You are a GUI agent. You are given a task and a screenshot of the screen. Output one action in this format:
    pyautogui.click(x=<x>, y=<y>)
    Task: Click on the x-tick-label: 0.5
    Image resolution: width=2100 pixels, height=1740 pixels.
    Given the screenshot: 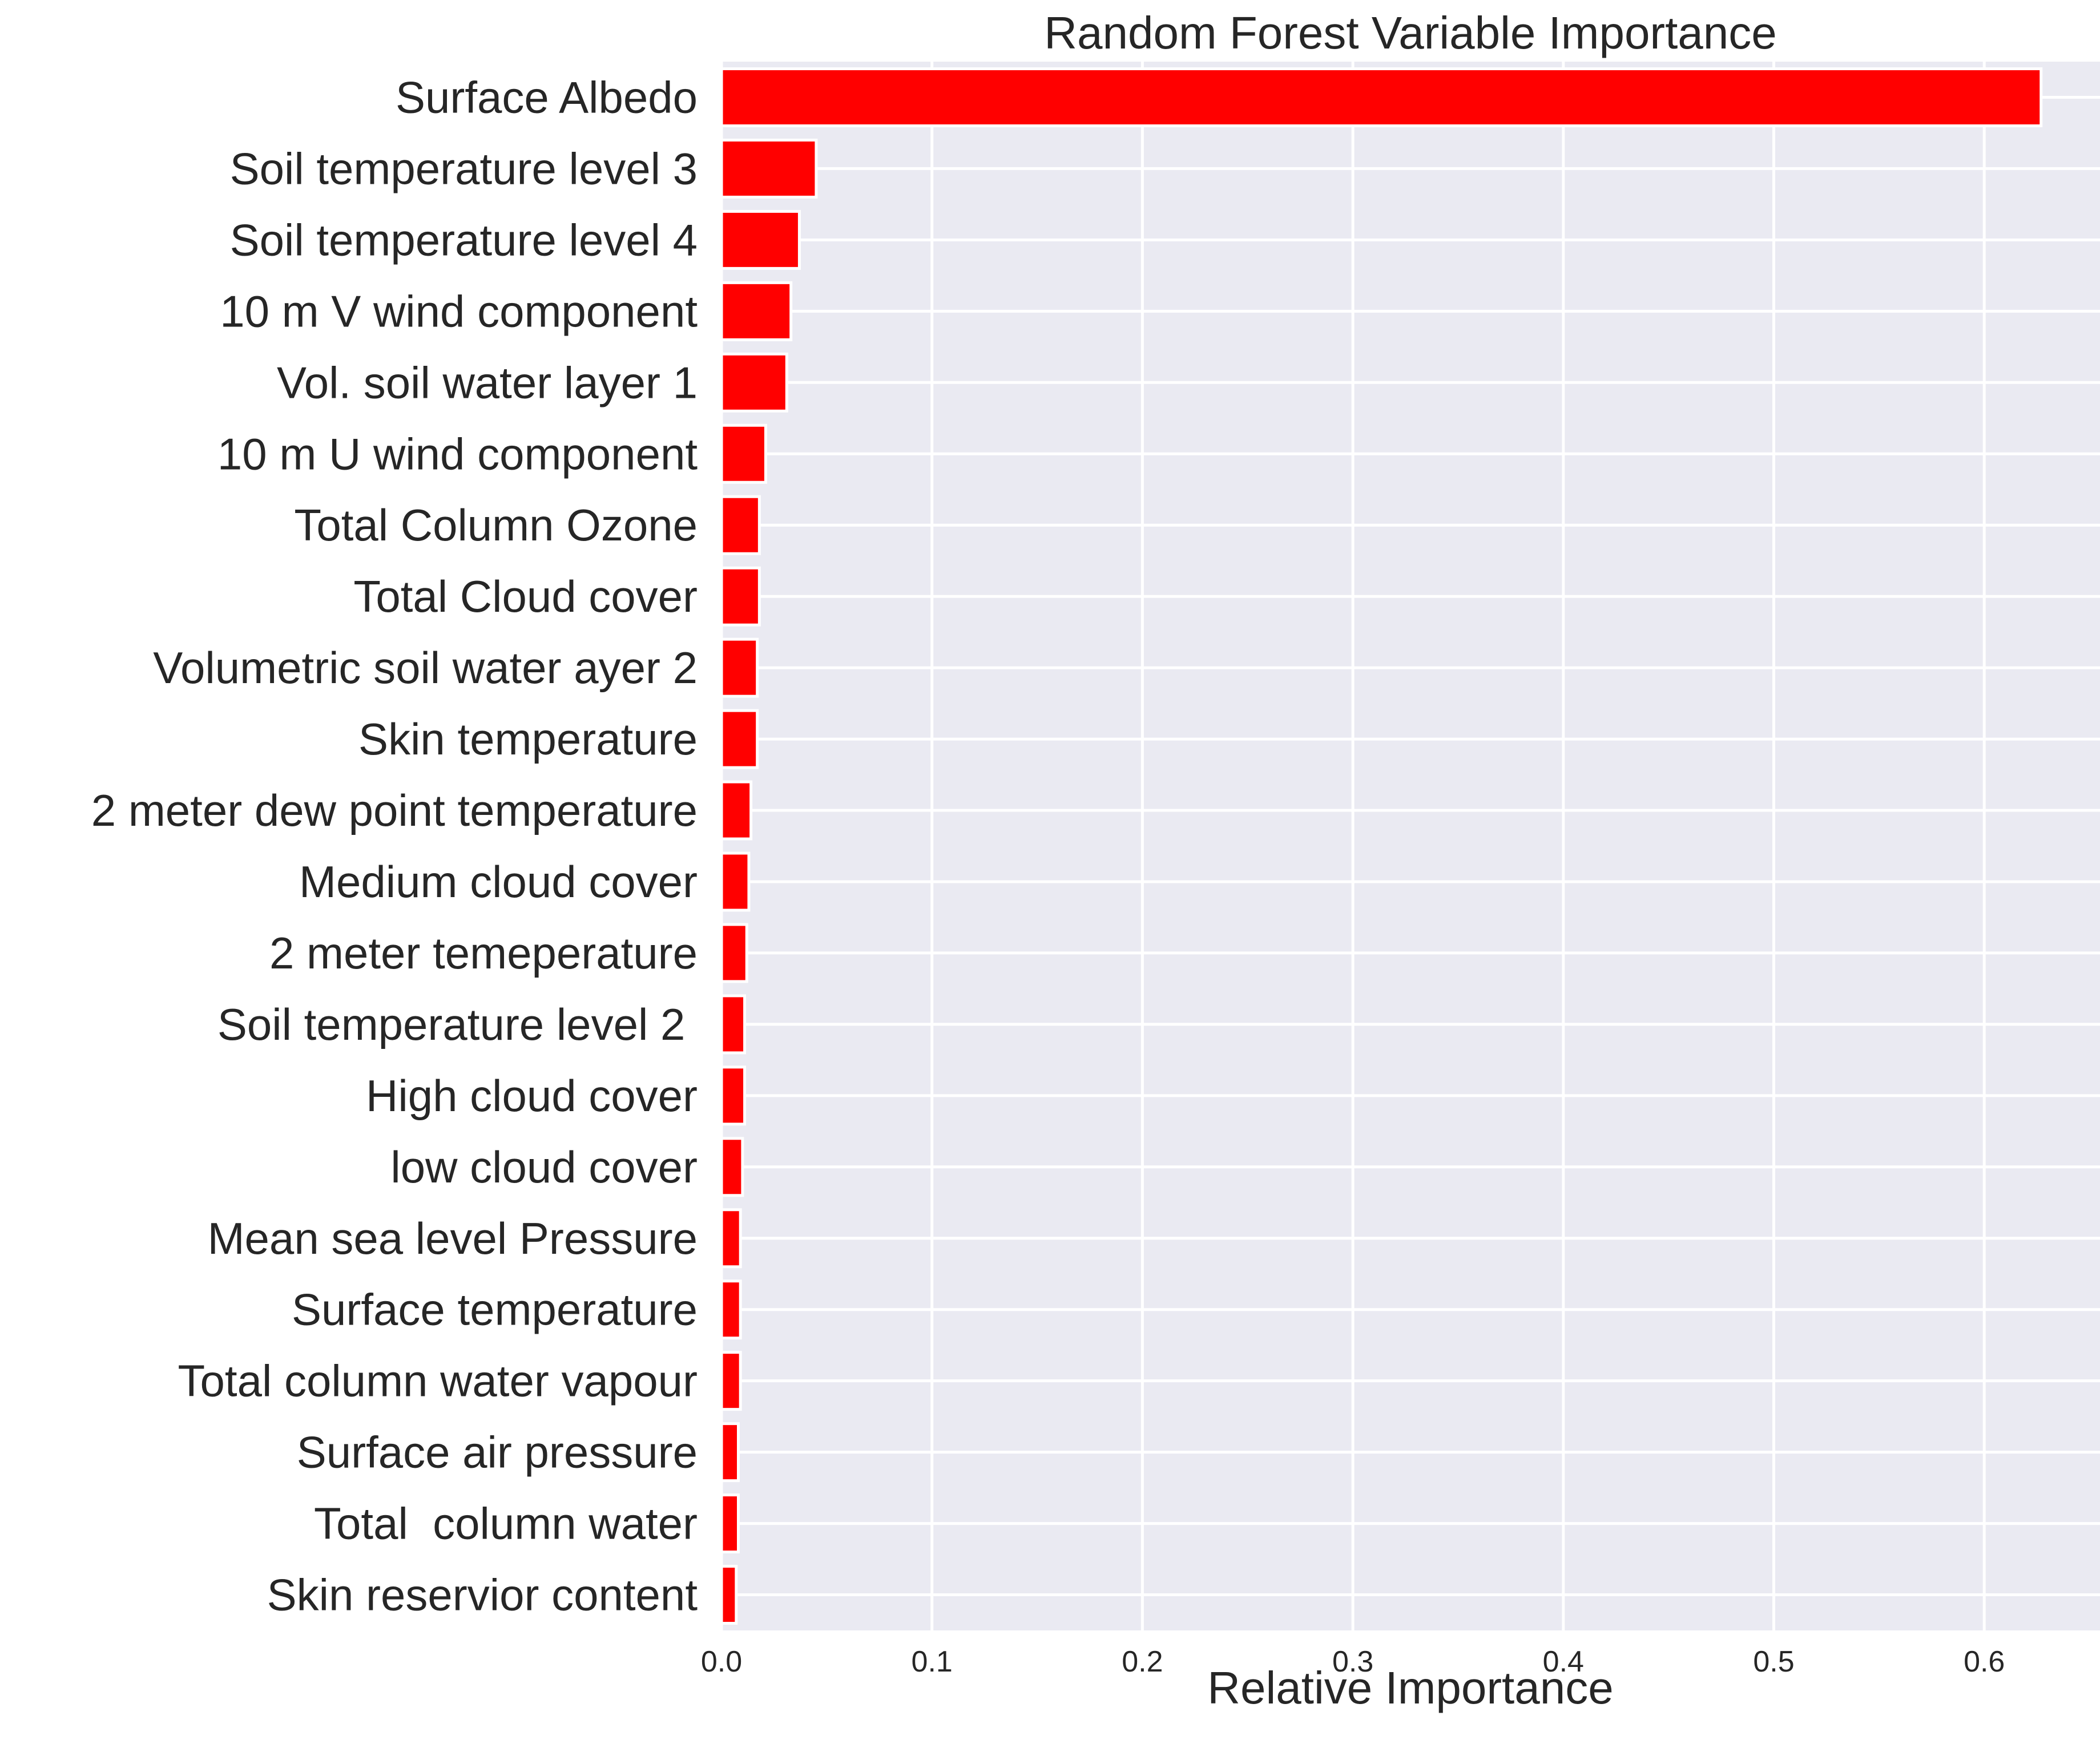 What is the action you would take?
    pyautogui.click(x=1773, y=1661)
    